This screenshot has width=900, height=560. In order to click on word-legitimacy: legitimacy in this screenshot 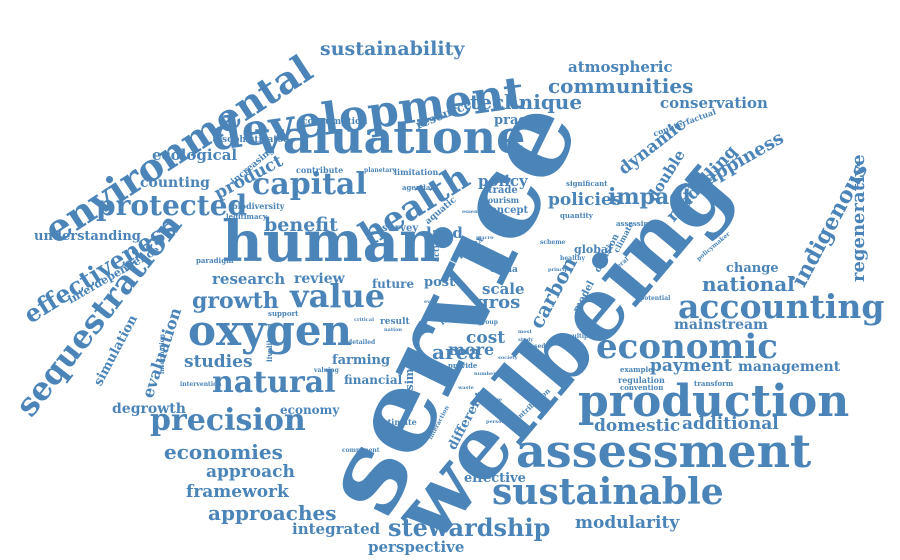, I will do `click(246, 216)`.